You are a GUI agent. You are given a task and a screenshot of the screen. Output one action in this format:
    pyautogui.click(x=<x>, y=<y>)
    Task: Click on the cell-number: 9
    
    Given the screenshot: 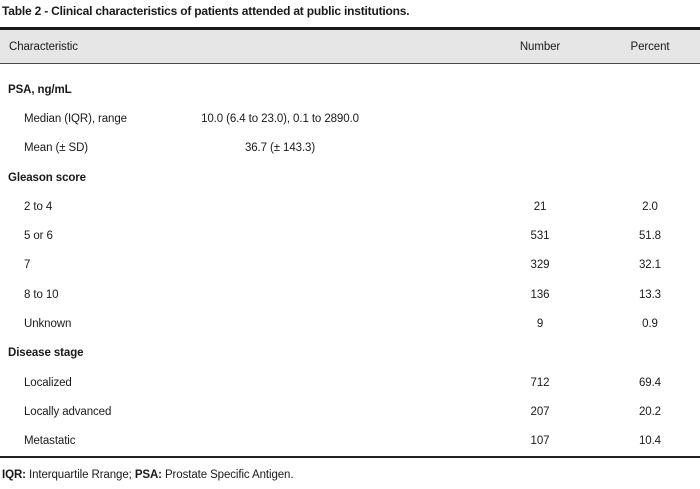 What is the action you would take?
    pyautogui.click(x=540, y=324)
    